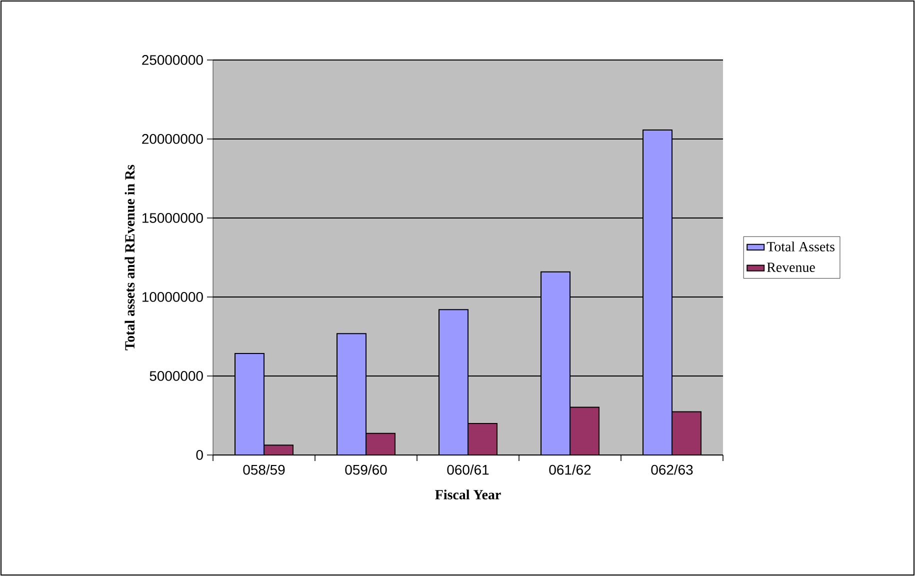  I want to click on y-axis-title: Total assets and REvenue in Rs, so click(129, 257).